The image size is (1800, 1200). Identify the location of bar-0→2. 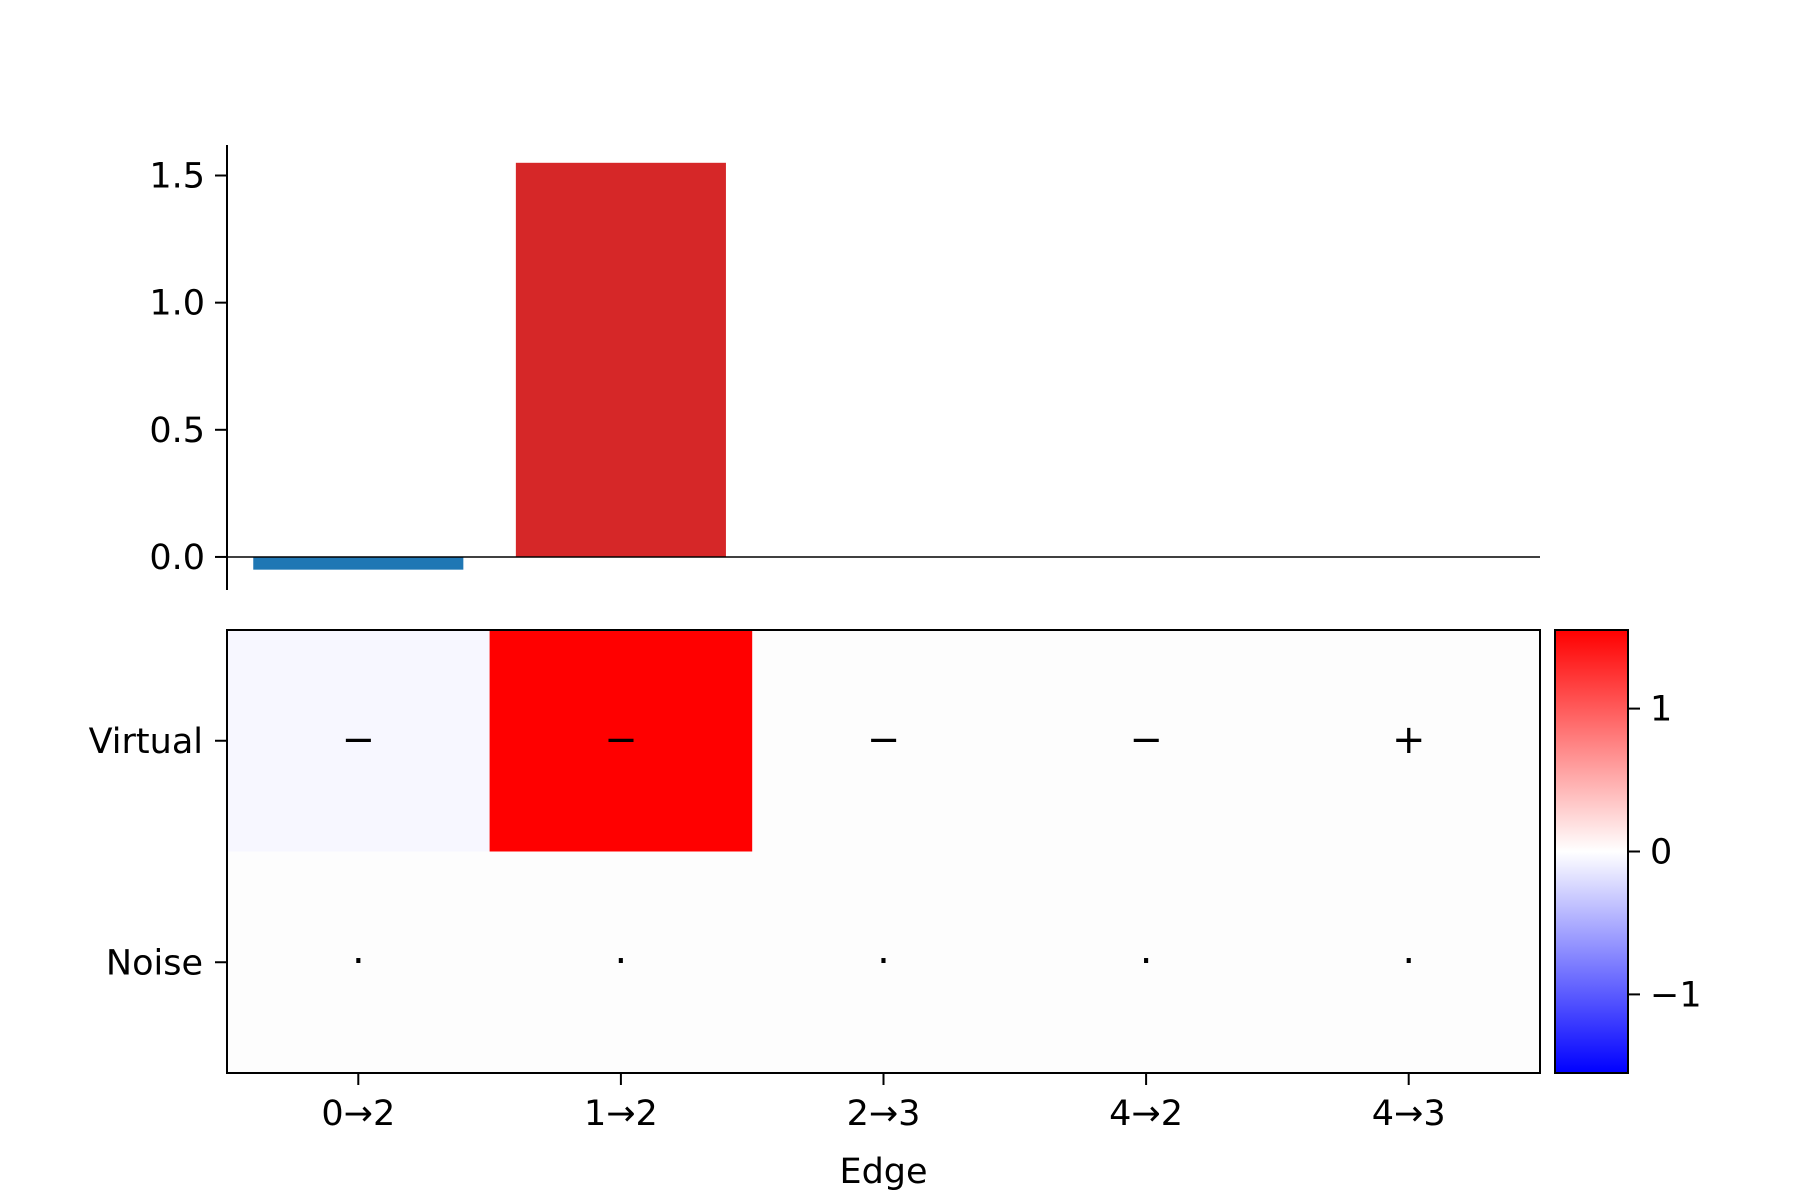
(358, 563).